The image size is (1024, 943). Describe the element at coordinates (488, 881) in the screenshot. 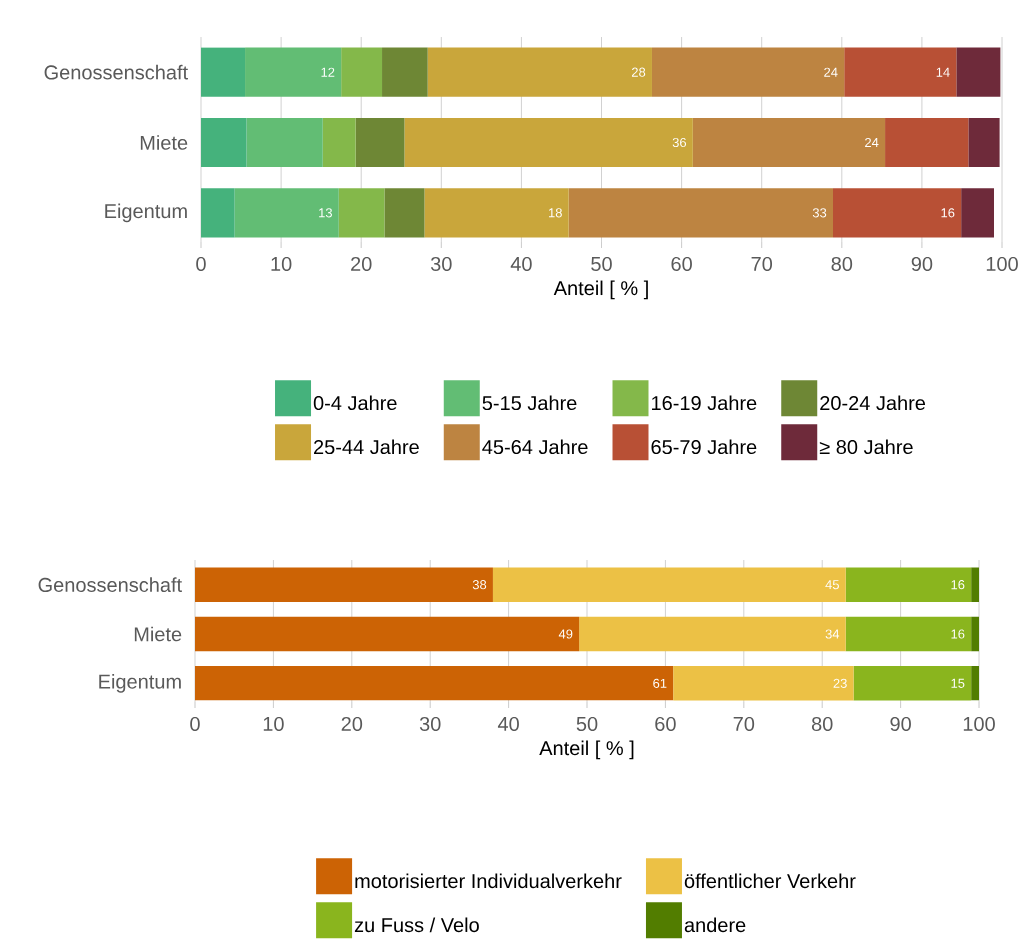

I see `legend-label: motorisierter Individualverkehr` at that location.